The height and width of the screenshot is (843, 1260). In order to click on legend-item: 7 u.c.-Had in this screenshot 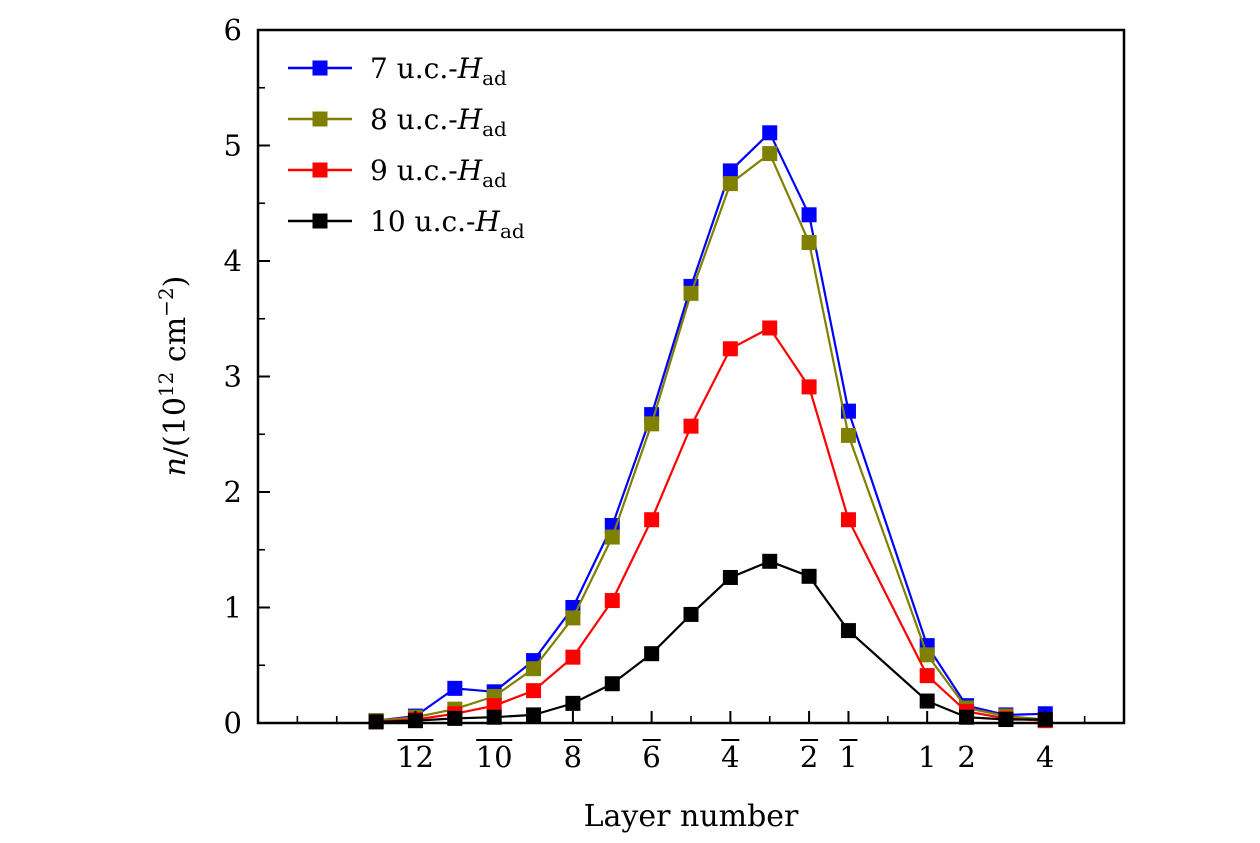, I will do `click(397, 71)`.